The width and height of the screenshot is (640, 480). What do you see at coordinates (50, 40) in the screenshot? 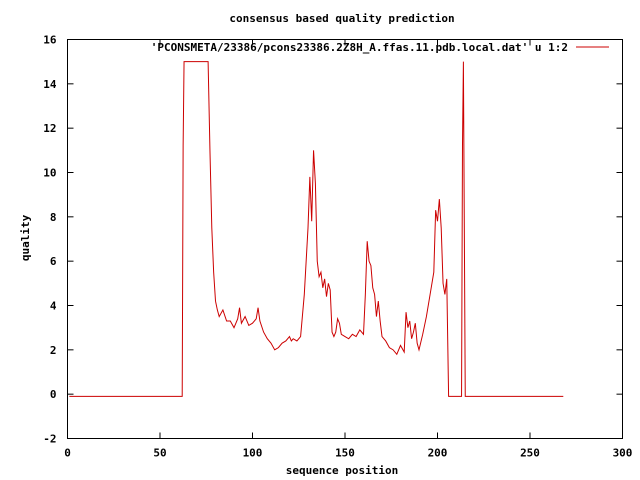
I see `y-tick-label: 16` at bounding box center [50, 40].